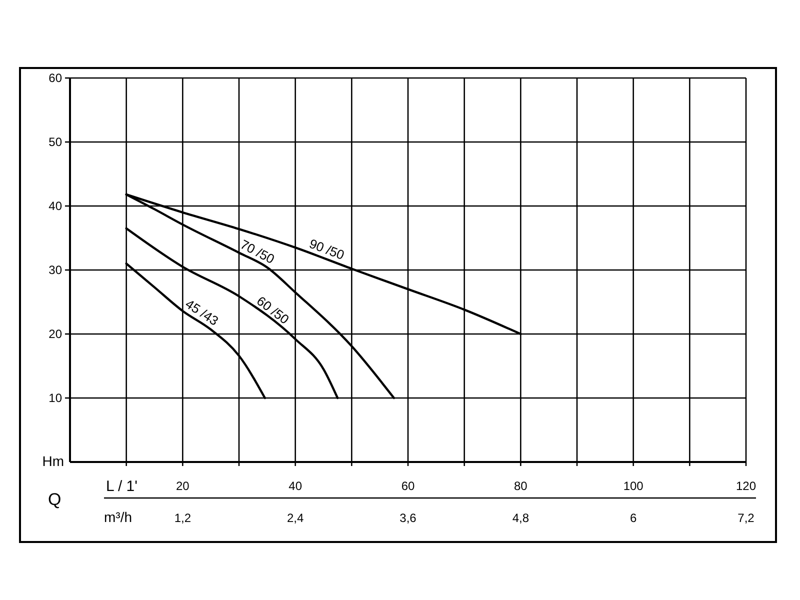 The image size is (800, 600). What do you see at coordinates (326, 249) in the screenshot?
I see `text: 90 /50` at bounding box center [326, 249].